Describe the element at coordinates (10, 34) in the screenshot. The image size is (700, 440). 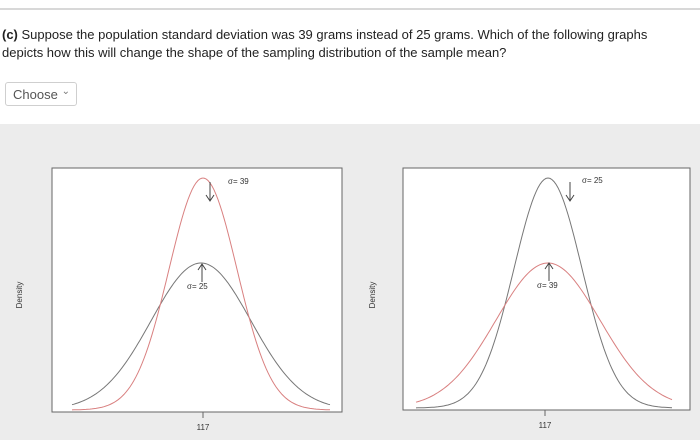
I see `question-label: (c)` at that location.